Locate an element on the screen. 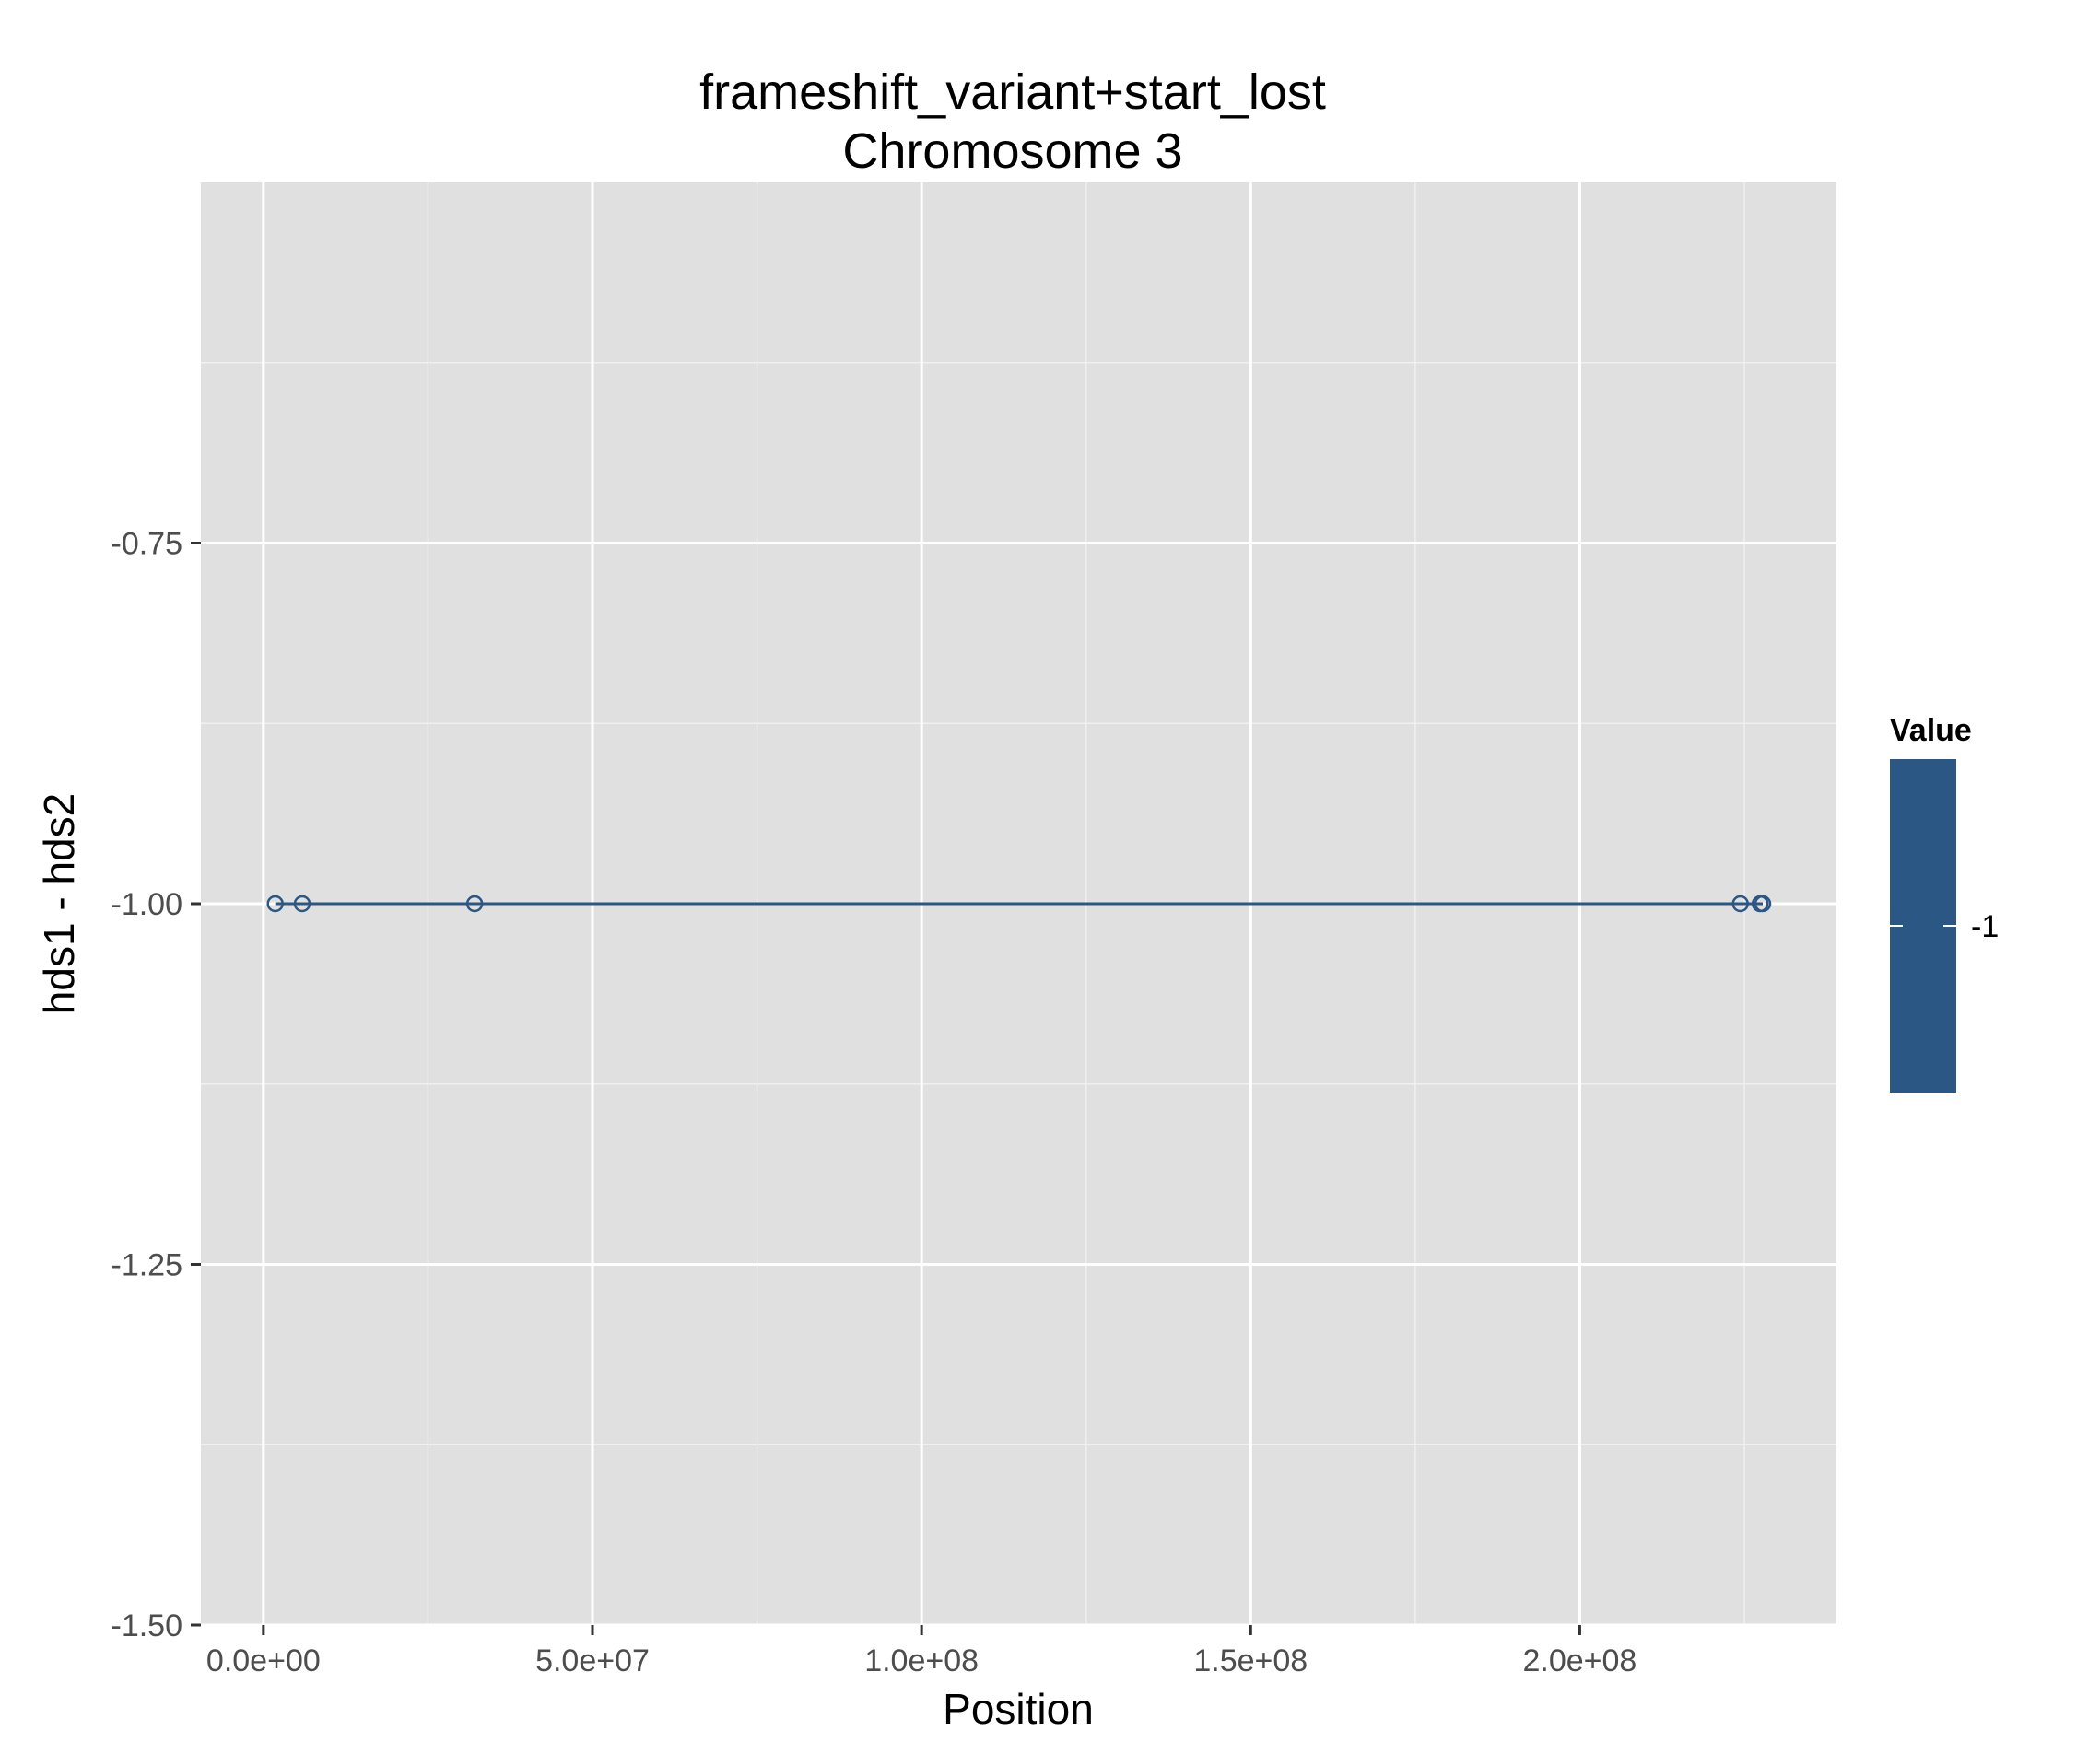 Image resolution: width=2100 pixels, height=1754 pixels. x-tick-label: 0.0e+00 is located at coordinates (264, 1660).